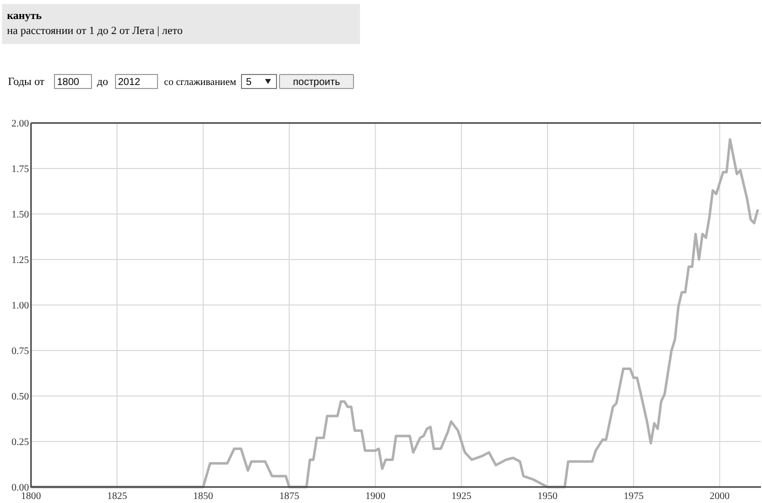 The width and height of the screenshot is (762, 503). Describe the element at coordinates (129, 82) in the screenshot. I see `text: 2012` at that location.